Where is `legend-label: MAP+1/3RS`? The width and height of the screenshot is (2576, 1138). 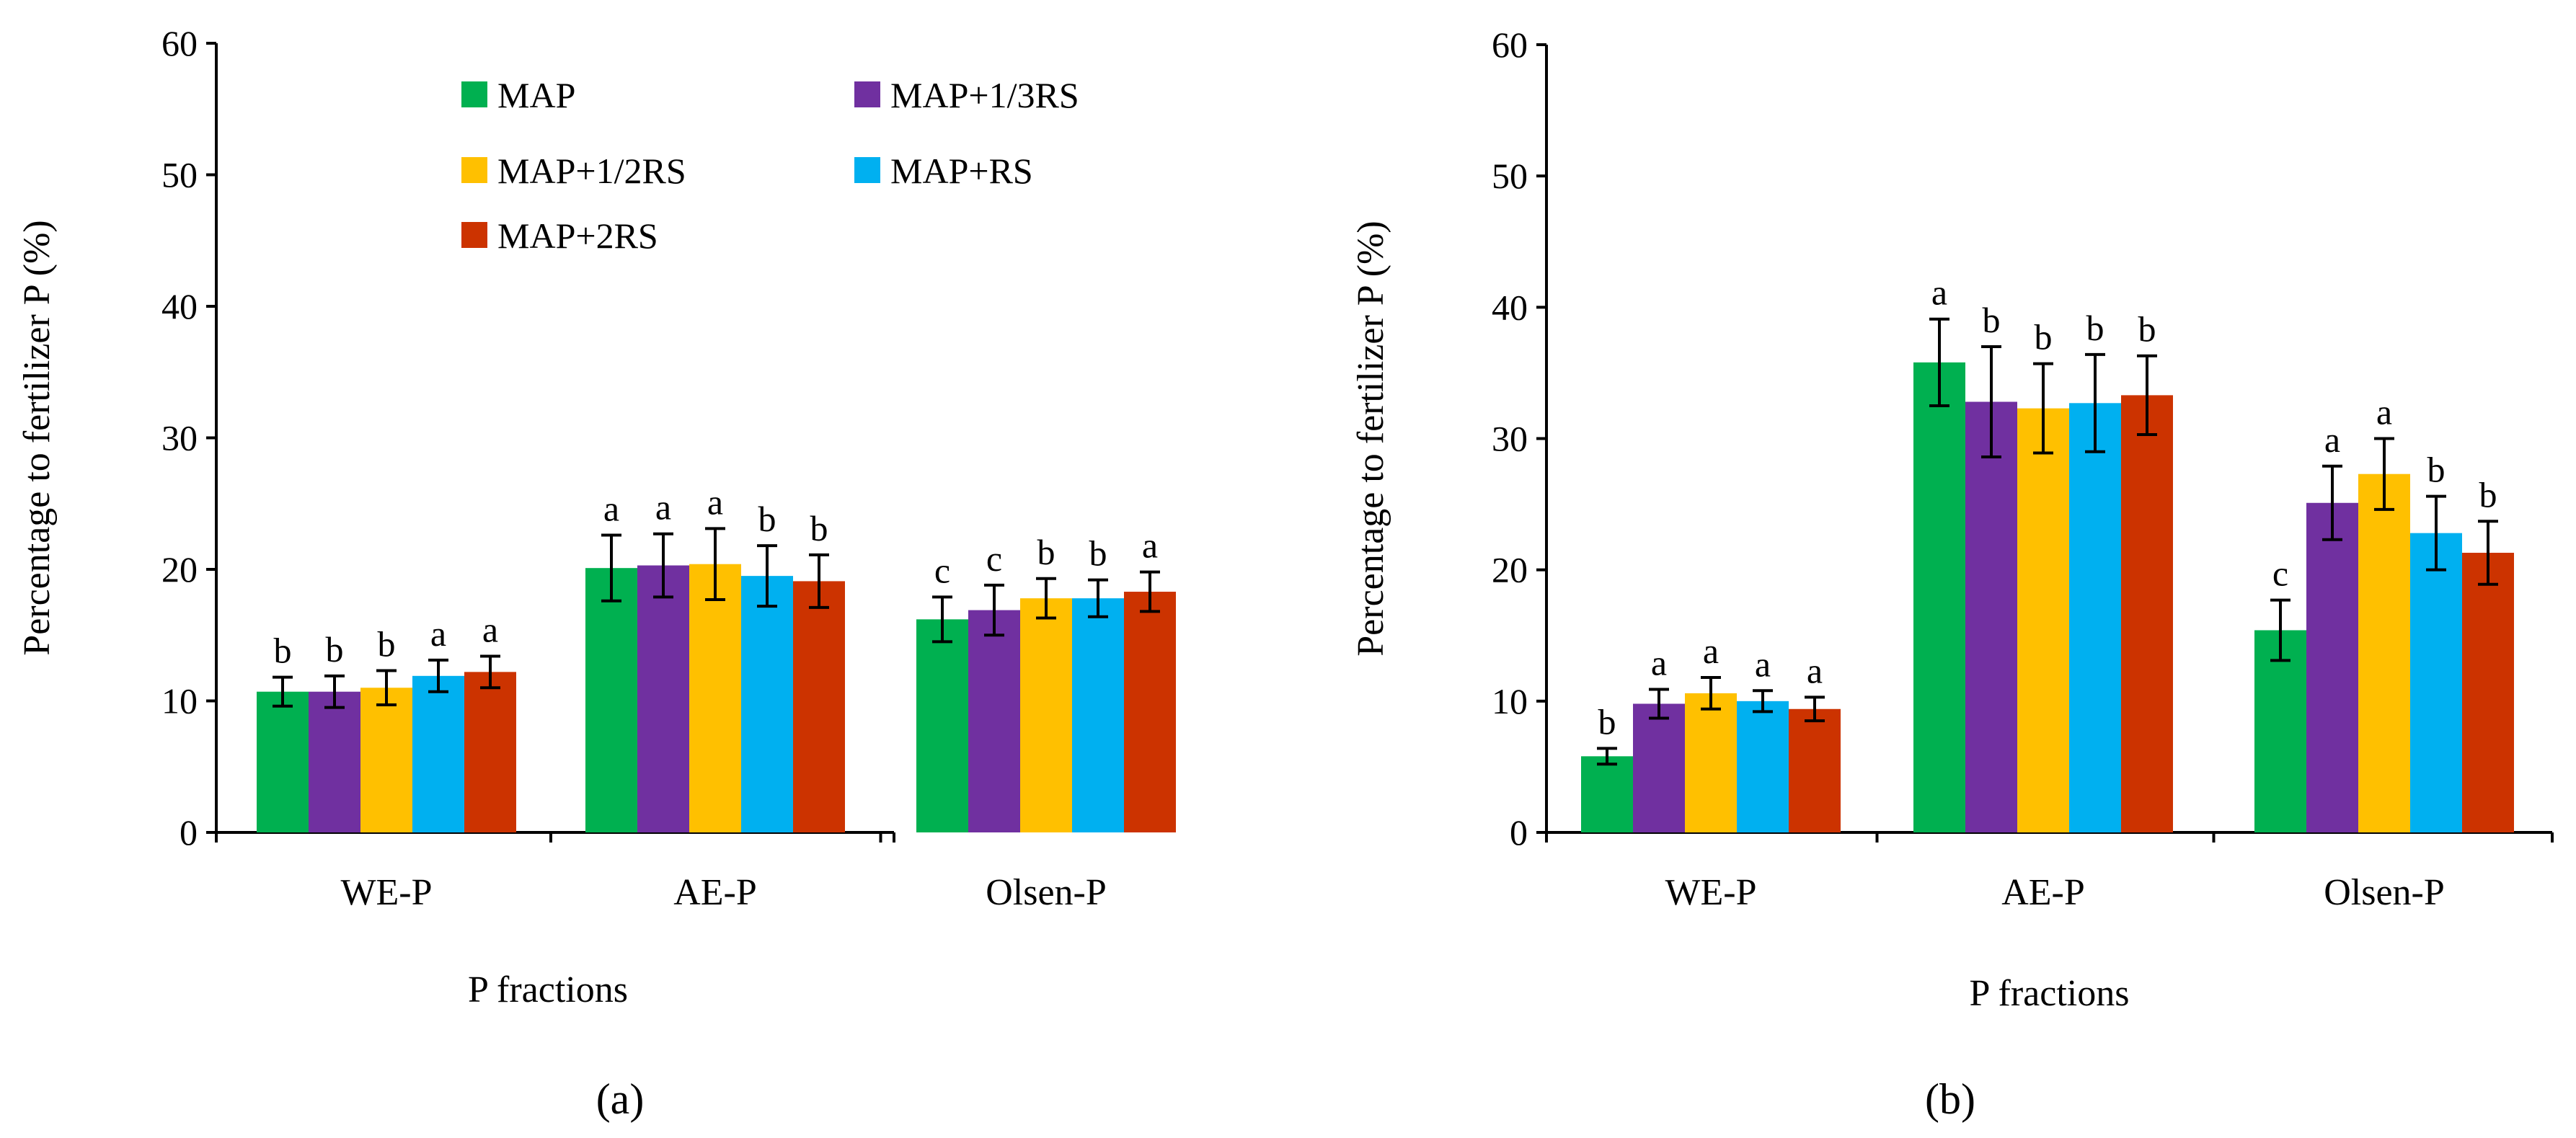 legend-label: MAP+1/3RS is located at coordinates (984, 95).